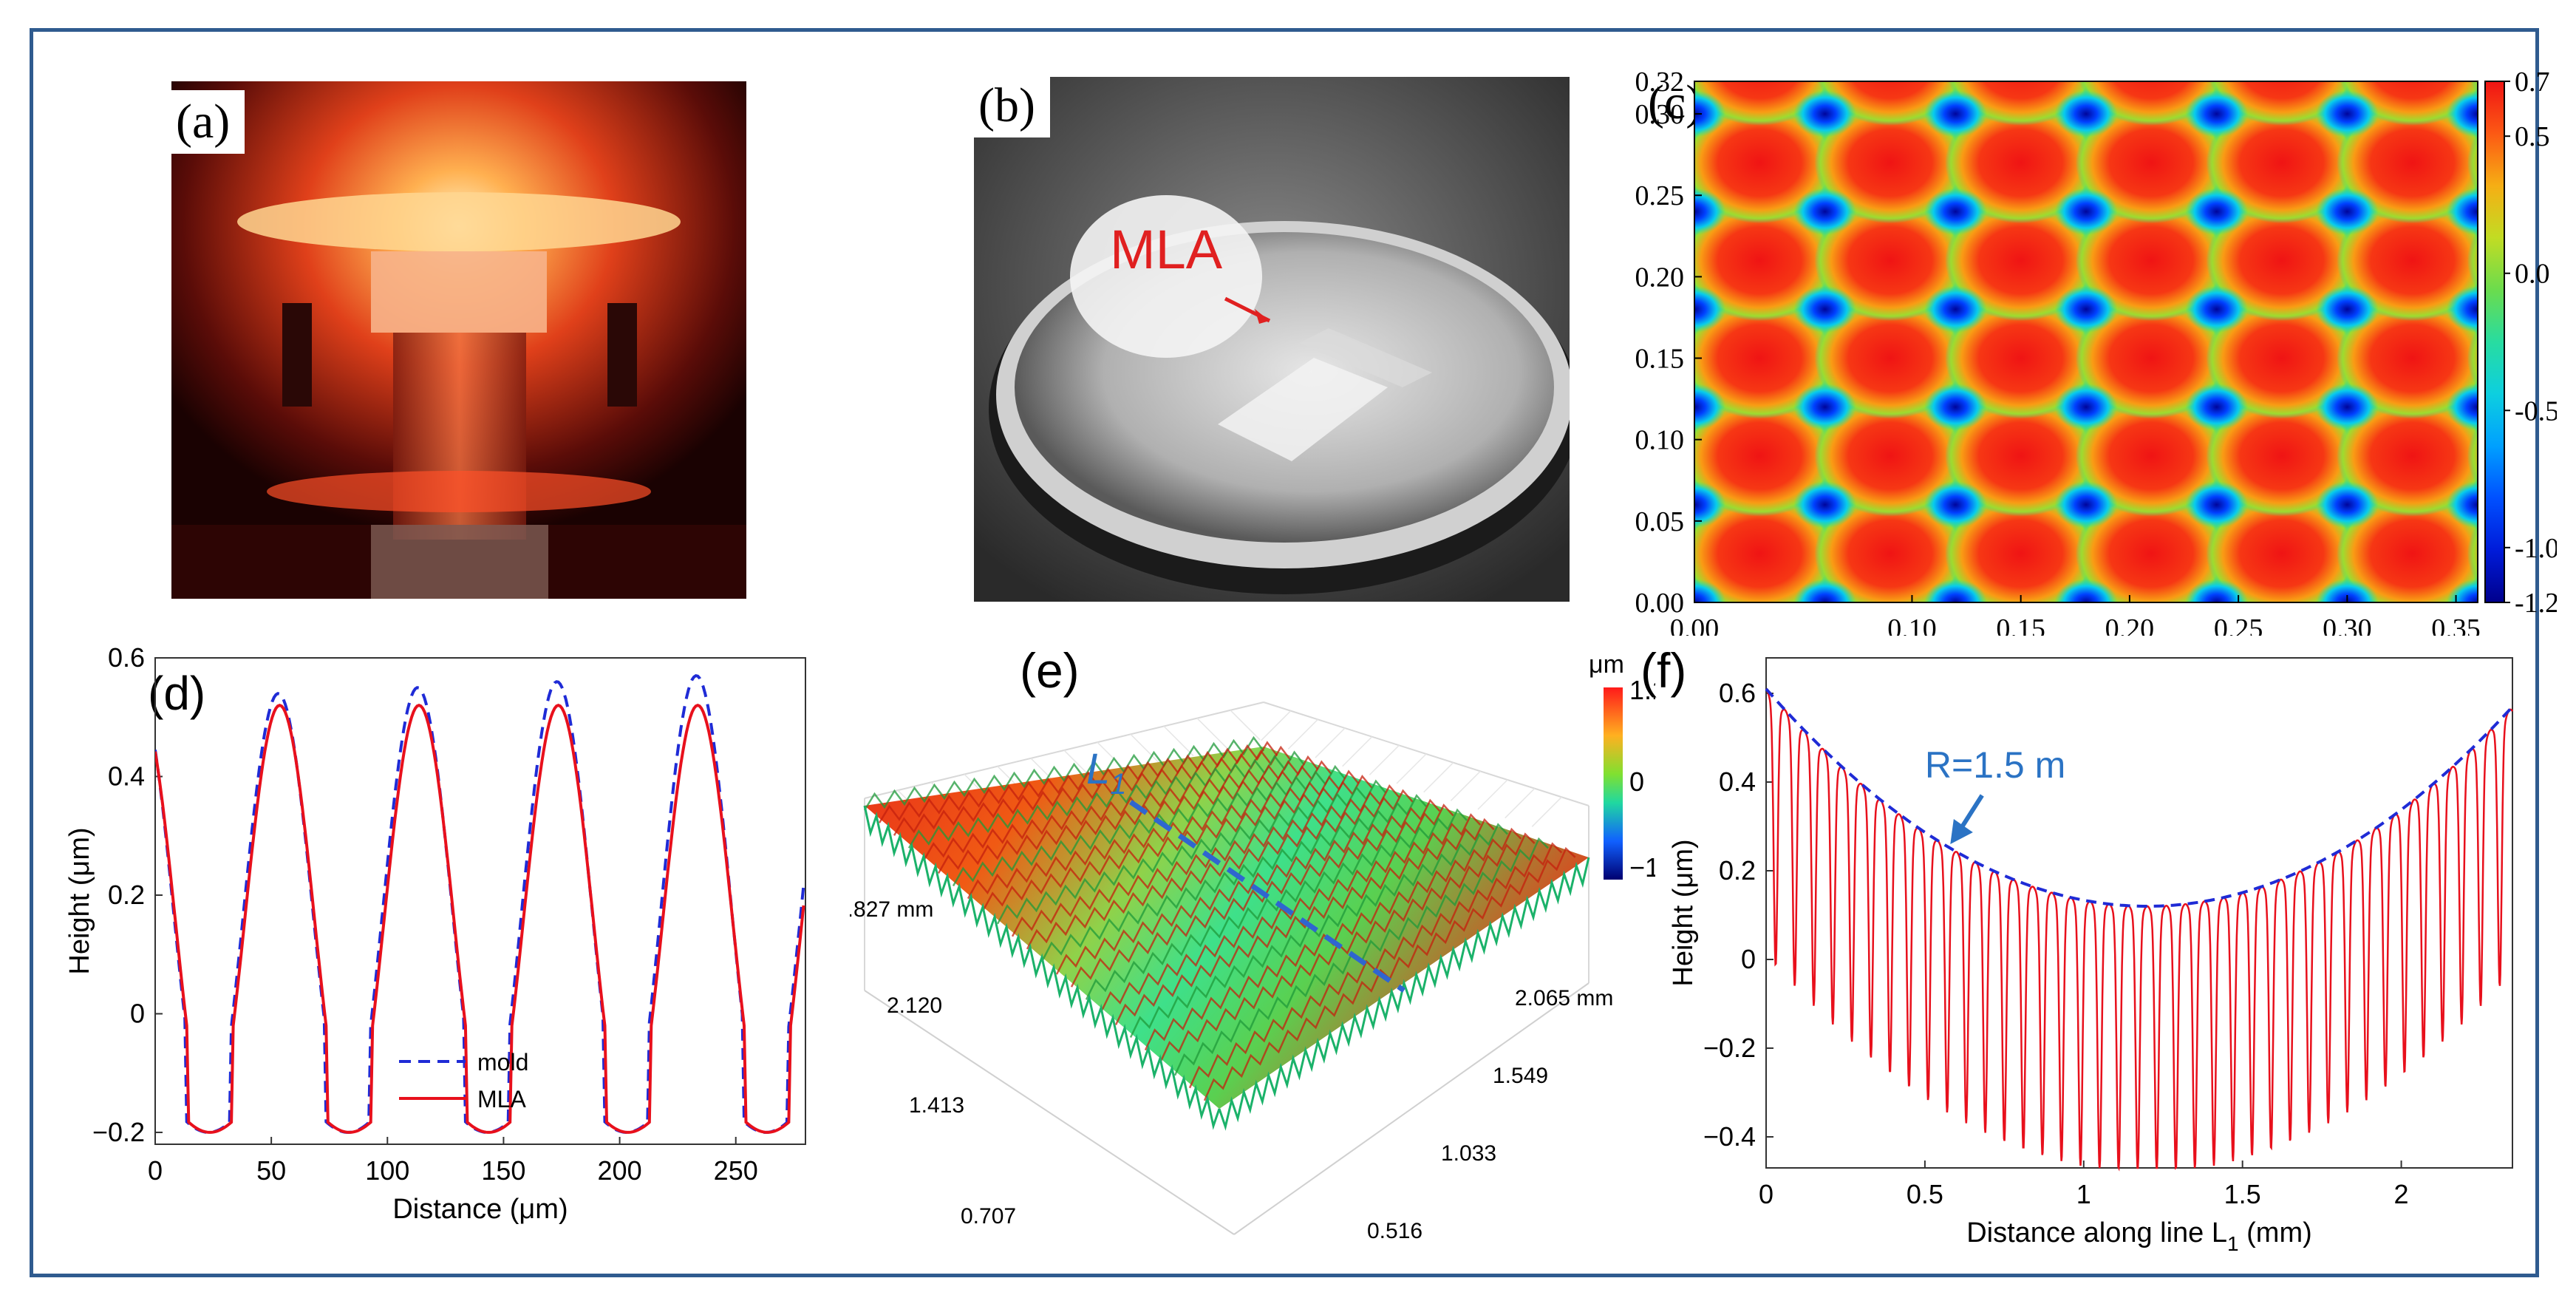 The width and height of the screenshot is (2576, 1315). Describe the element at coordinates (1411, 1108) in the screenshot. I see `floor-edge` at that location.